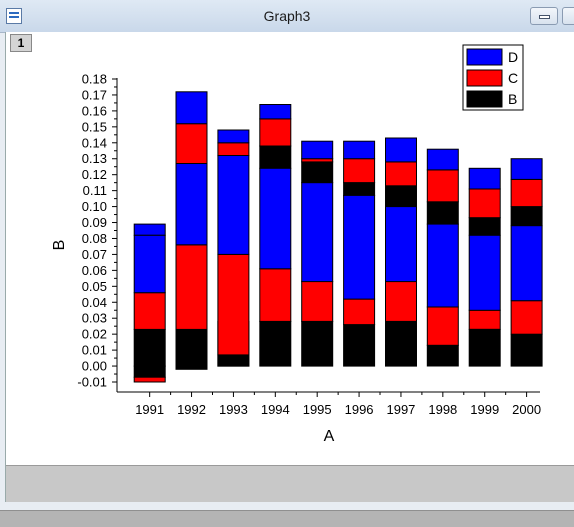 This screenshot has height=527, width=574. Describe the element at coordinates (191, 347) in the screenshot. I see `bar-B-1992` at that location.